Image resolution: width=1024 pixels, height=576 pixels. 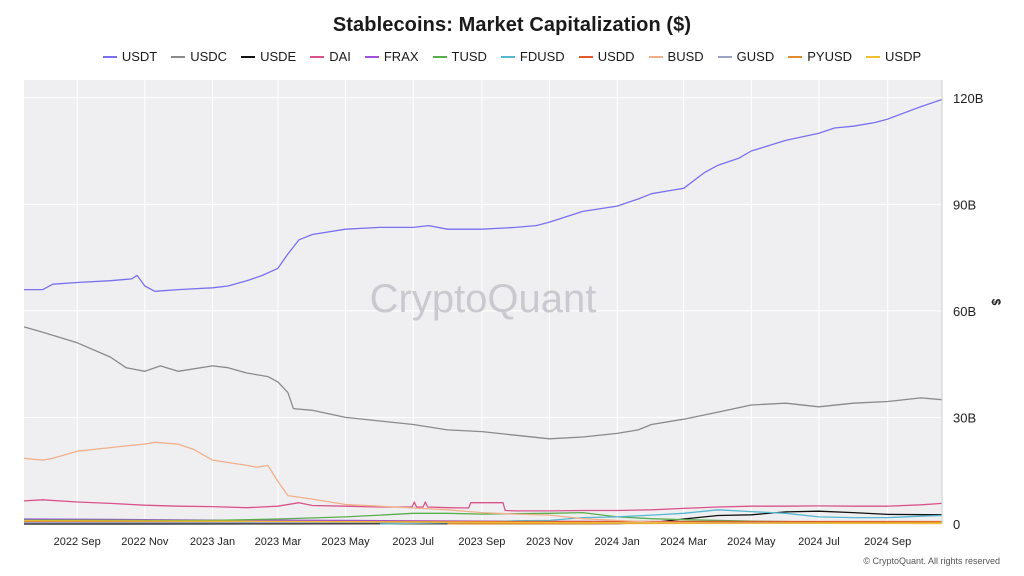 I want to click on legend-item-pyusd: PYUSD, so click(x=820, y=56).